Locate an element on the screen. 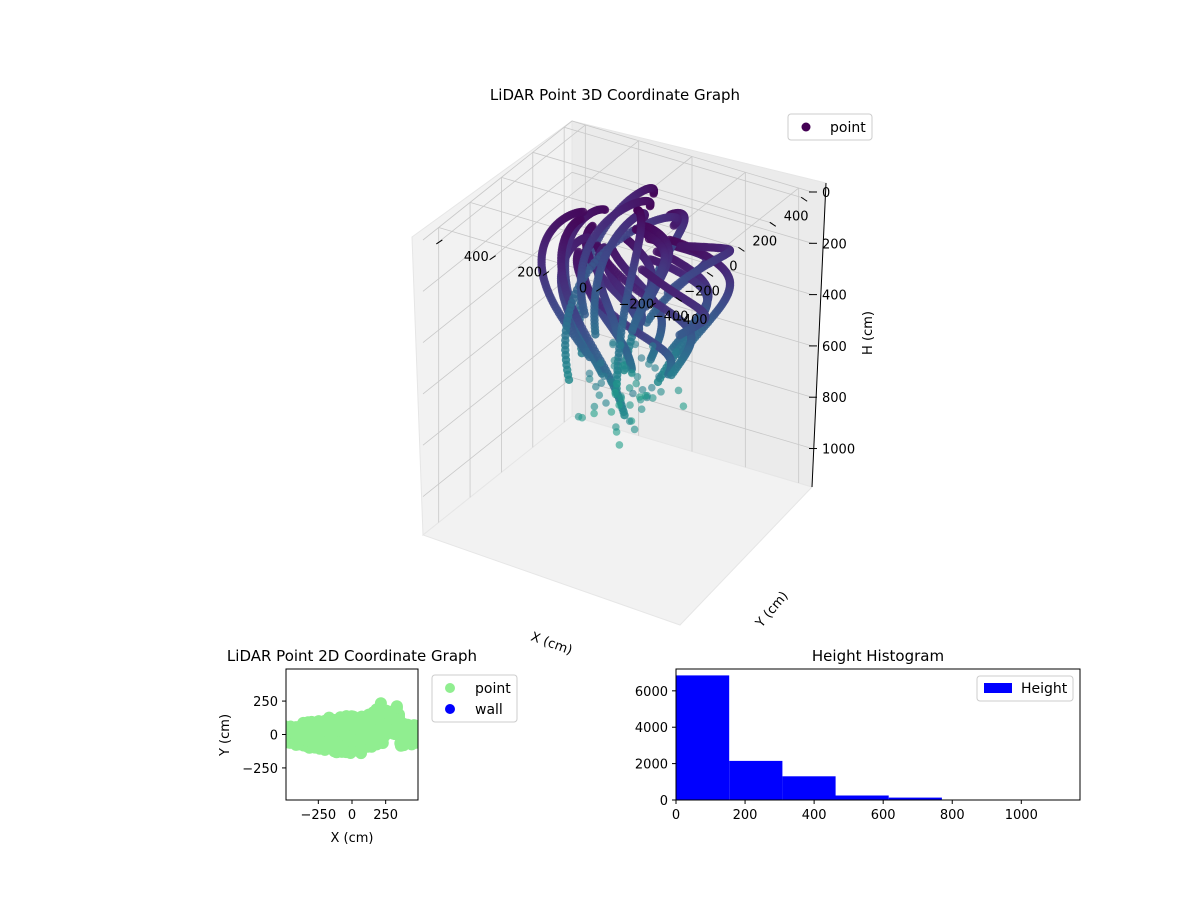 This screenshot has height=900, width=1200. histogram-x-tick-label: 1000 is located at coordinates (1021, 815).